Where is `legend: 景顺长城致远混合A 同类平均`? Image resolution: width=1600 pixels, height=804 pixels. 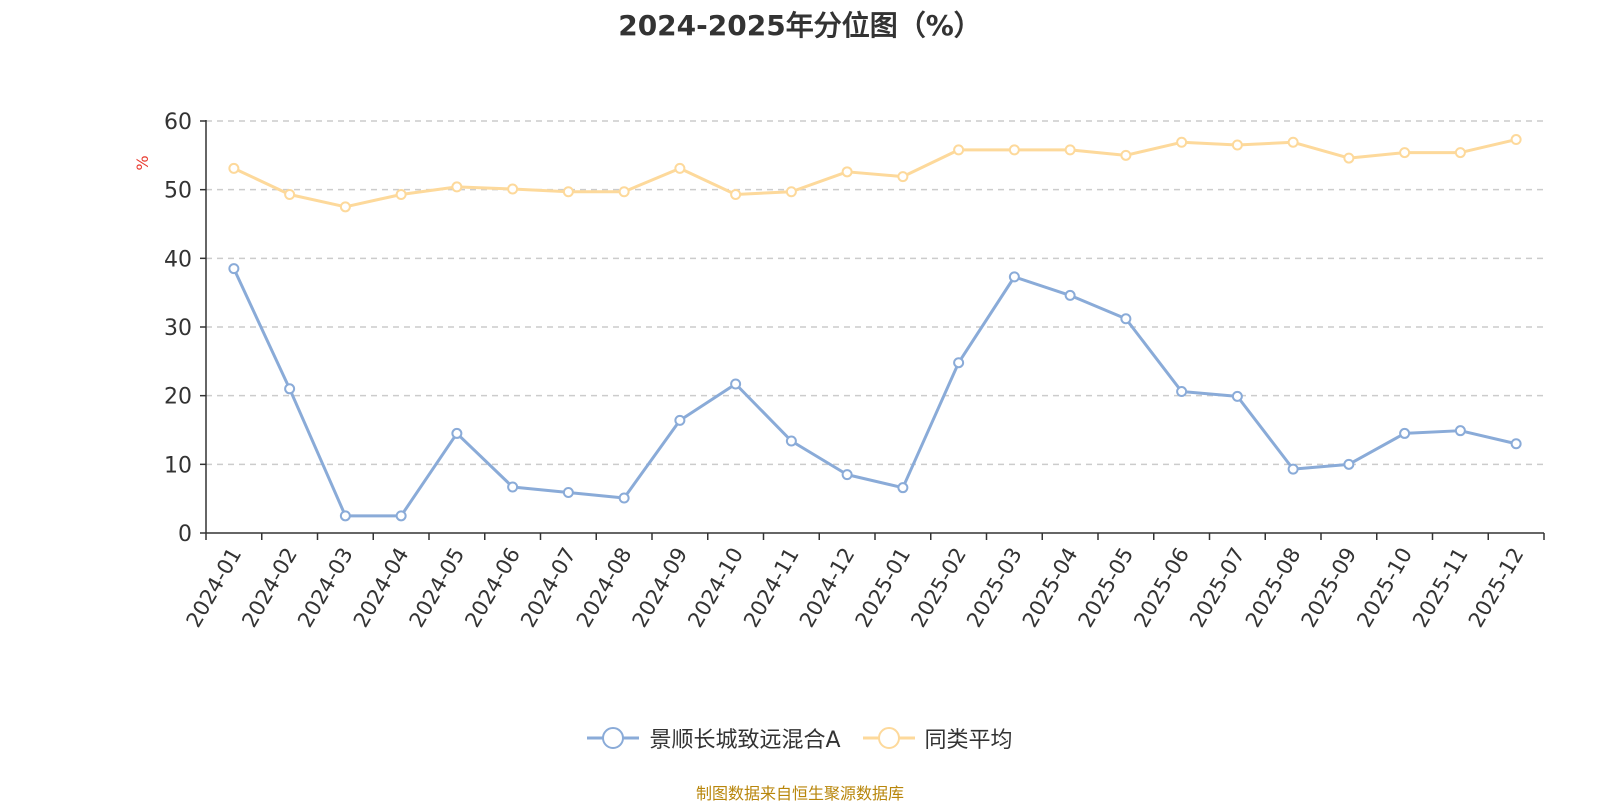 legend: 景顺长城致远混合A 同类平均 is located at coordinates (800, 738).